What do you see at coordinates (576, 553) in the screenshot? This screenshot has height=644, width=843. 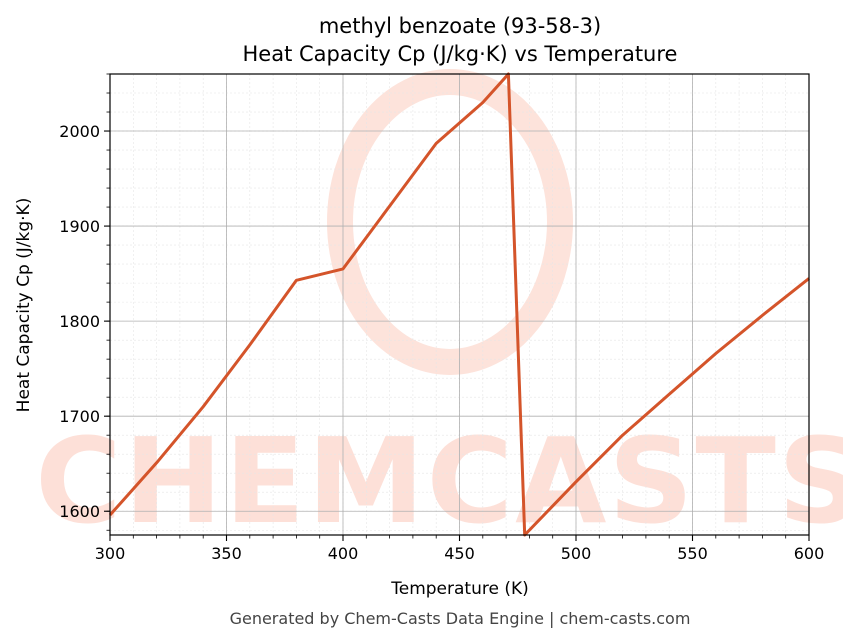 I see `x-tick-label: 500` at bounding box center [576, 553].